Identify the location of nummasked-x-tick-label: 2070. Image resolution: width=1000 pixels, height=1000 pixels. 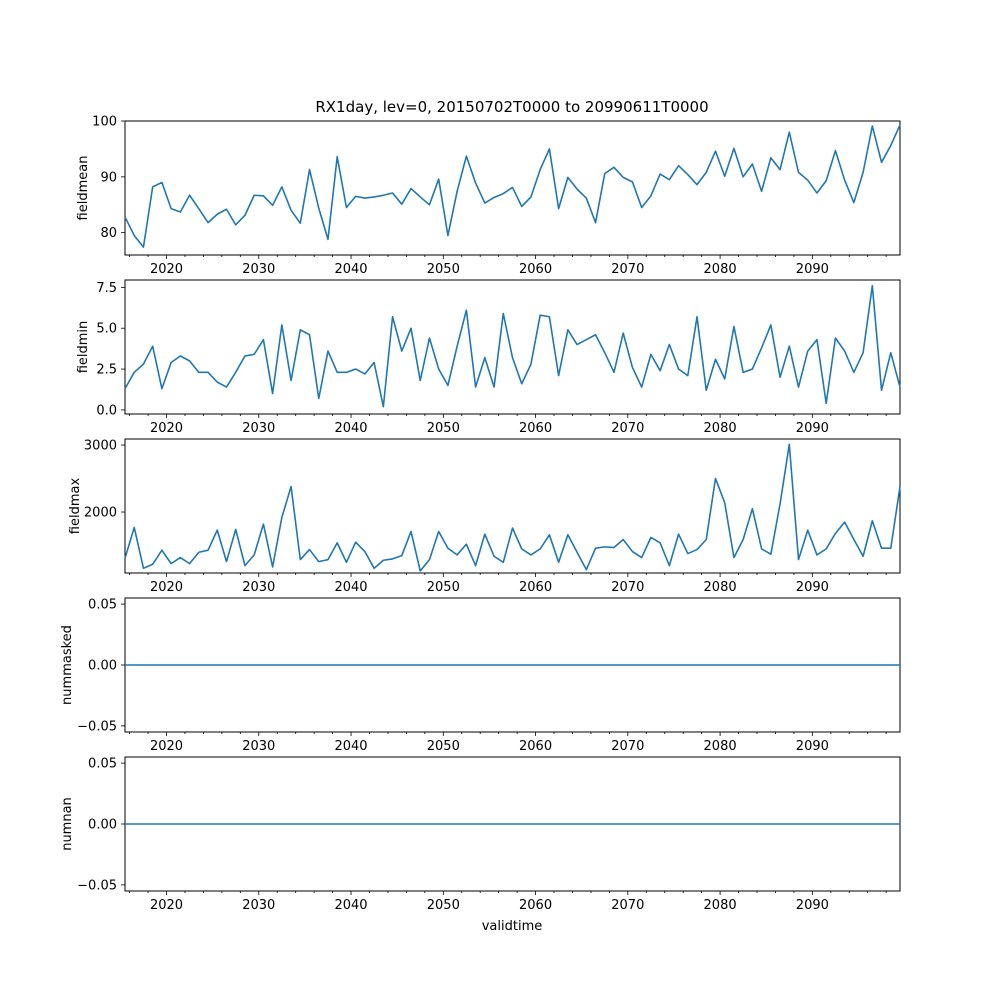
(627, 746).